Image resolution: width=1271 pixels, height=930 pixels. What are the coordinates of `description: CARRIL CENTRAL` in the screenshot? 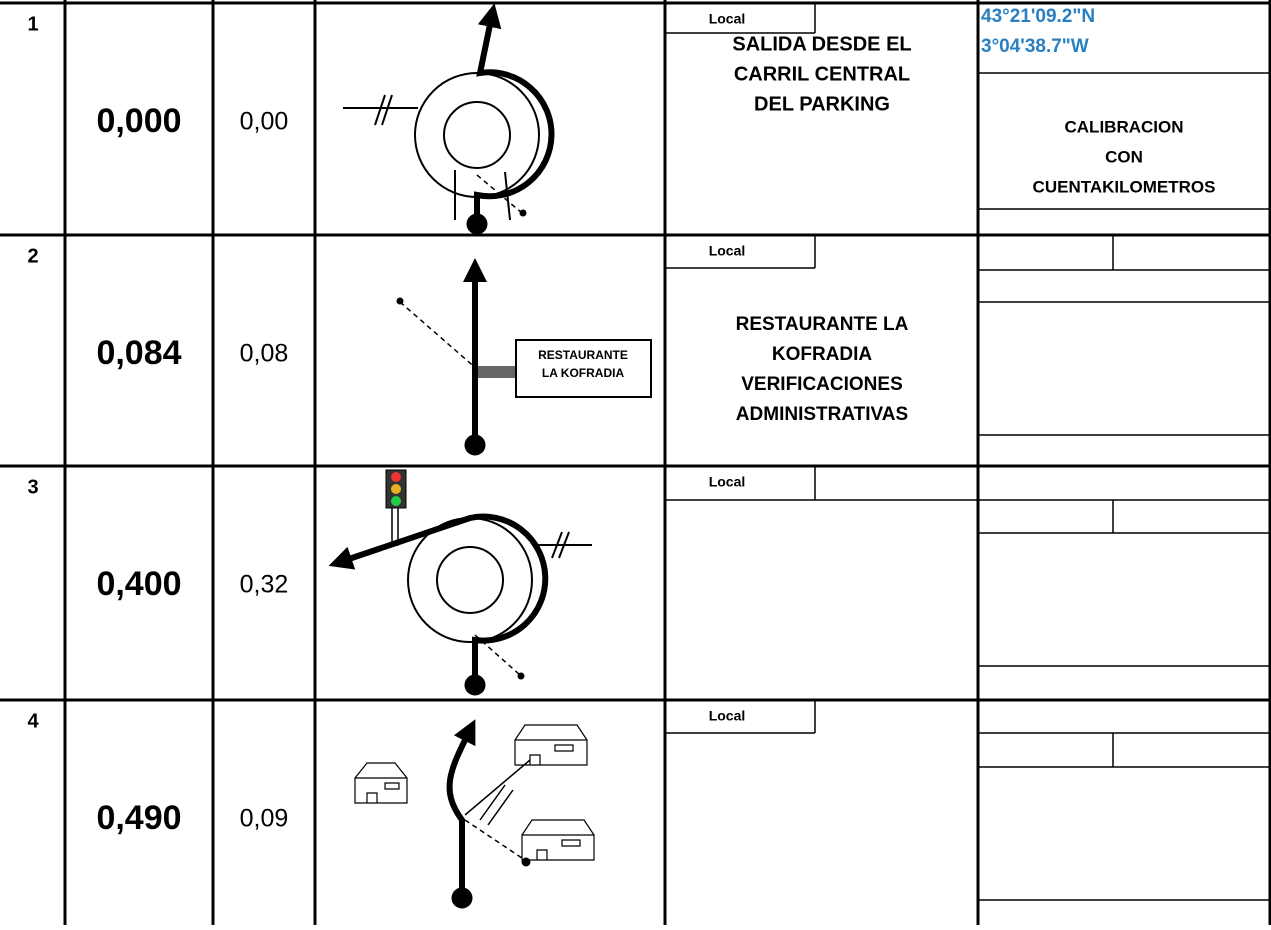 It's located at (822, 74).